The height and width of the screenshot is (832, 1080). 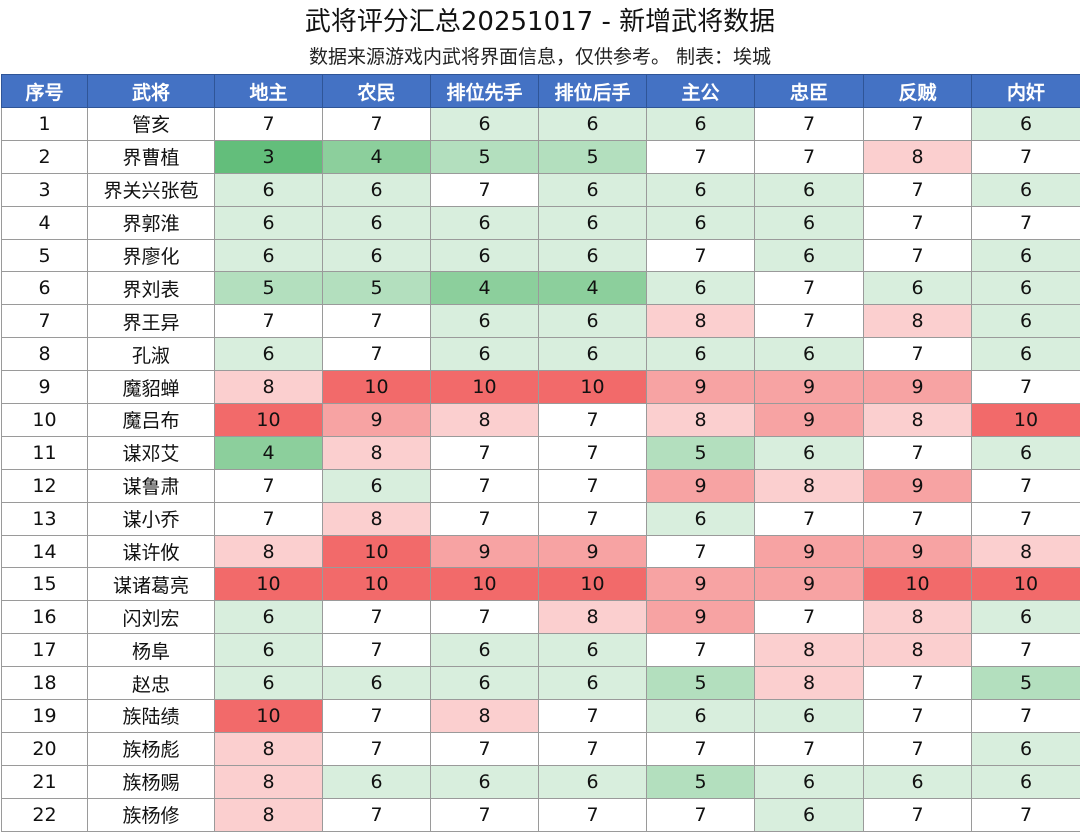 What do you see at coordinates (44, 748) in the screenshot?
I see `row-number-cell: 20` at bounding box center [44, 748].